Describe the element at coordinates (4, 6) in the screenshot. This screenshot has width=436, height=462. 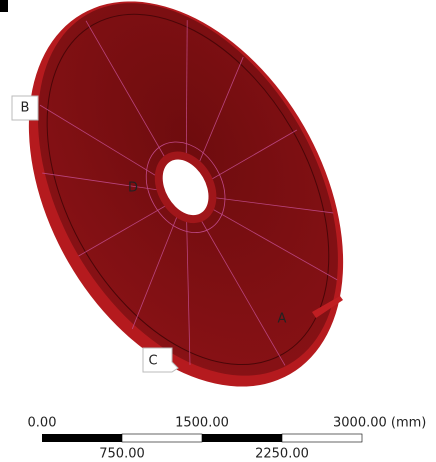
I see `cropped-mark` at that location.